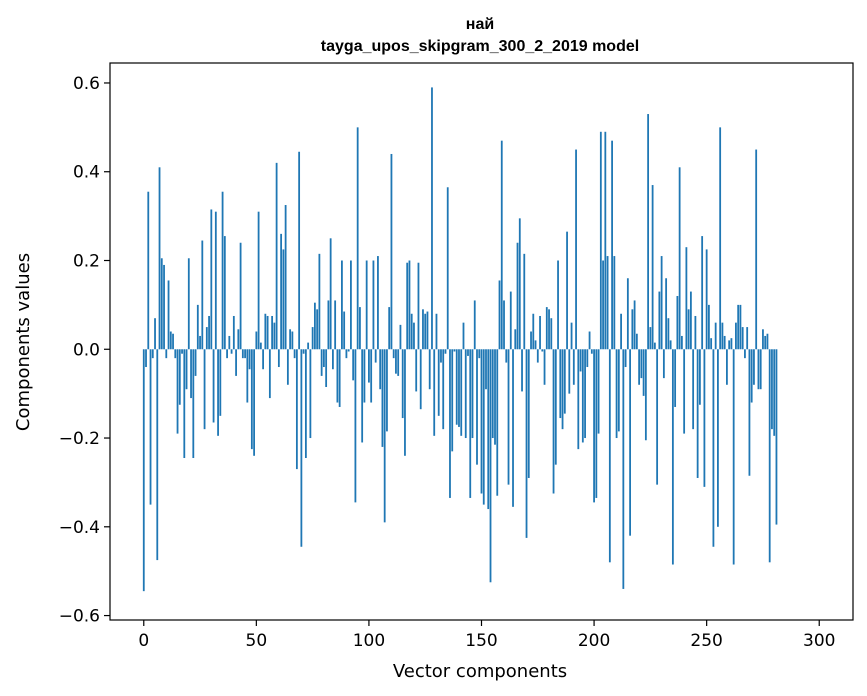  I want to click on x-tick-label: 100, so click(369, 641).